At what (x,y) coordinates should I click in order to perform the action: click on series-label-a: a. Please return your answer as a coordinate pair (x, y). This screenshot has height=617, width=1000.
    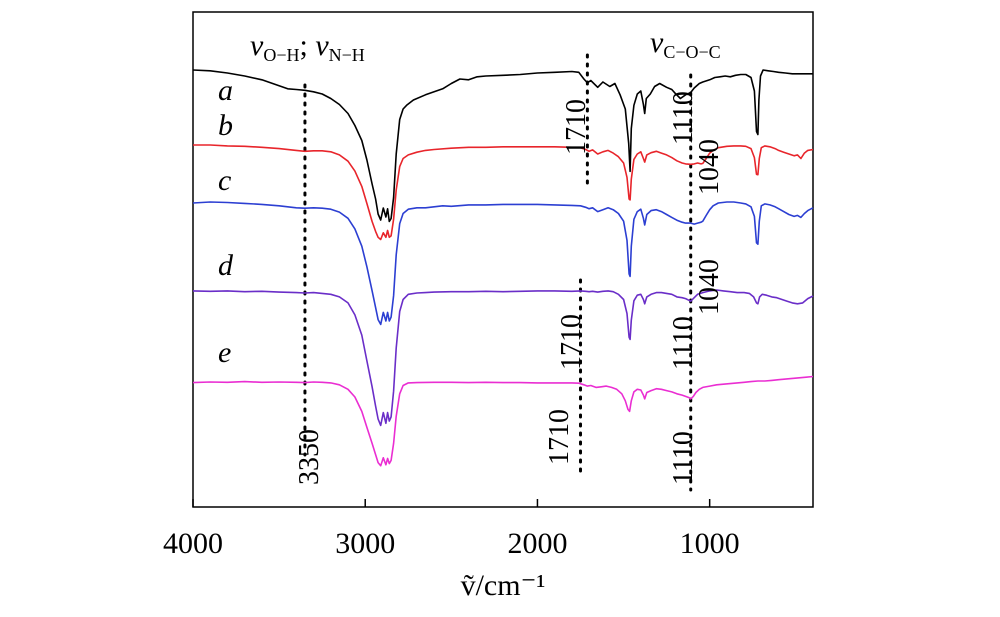
    Looking at the image, I should click on (225, 90).